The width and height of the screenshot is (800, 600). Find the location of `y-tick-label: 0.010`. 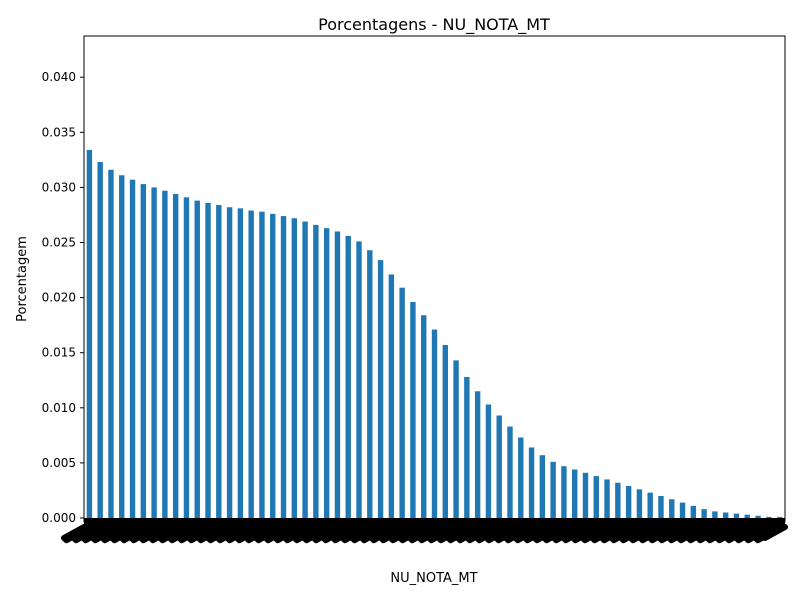

y-tick-label: 0.010 is located at coordinates (59, 408).